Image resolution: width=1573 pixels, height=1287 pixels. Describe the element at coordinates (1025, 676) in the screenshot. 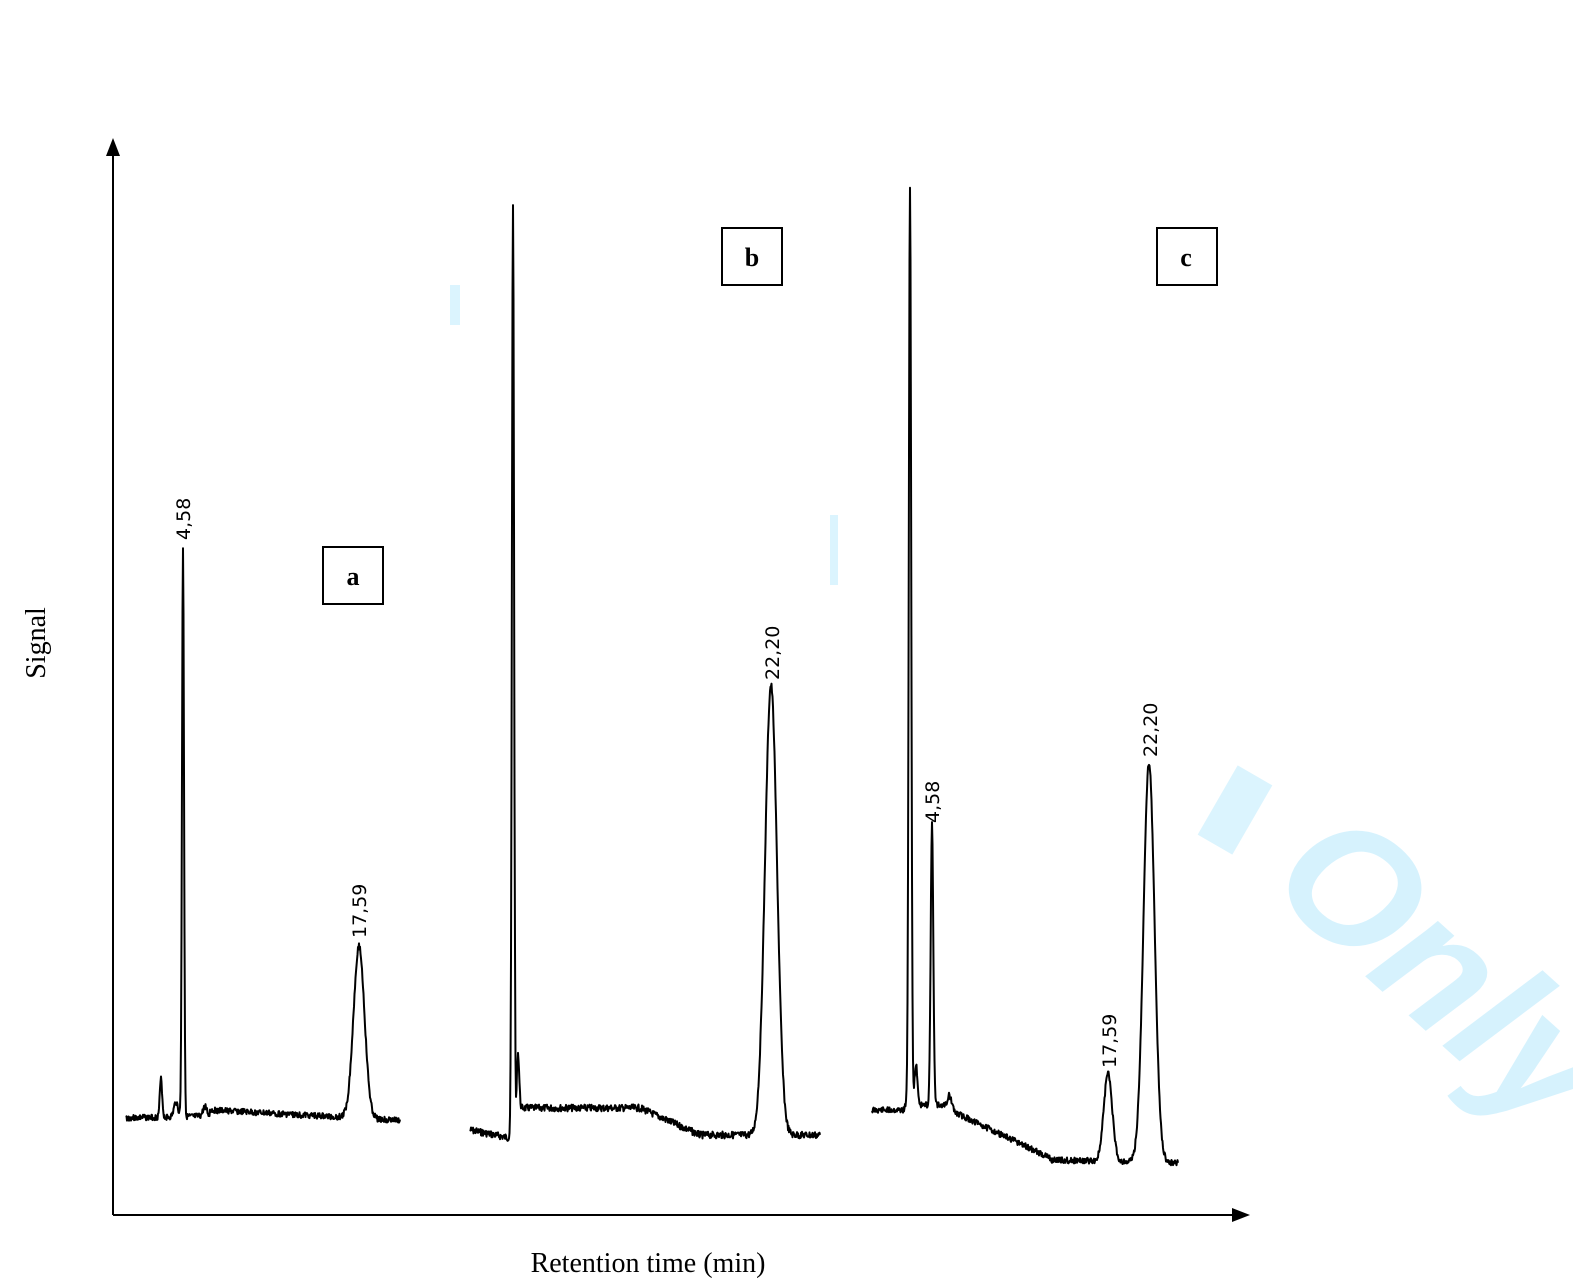

I see `trace-c` at that location.